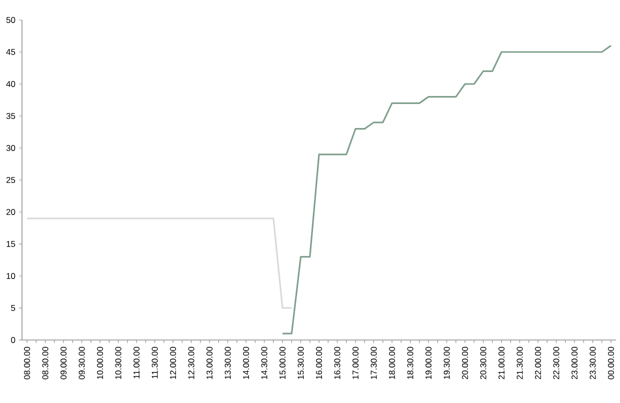 This screenshot has height=403, width=620. What do you see at coordinates (373, 362) in the screenshot?
I see `x-tick-label: 17.30.00` at bounding box center [373, 362].